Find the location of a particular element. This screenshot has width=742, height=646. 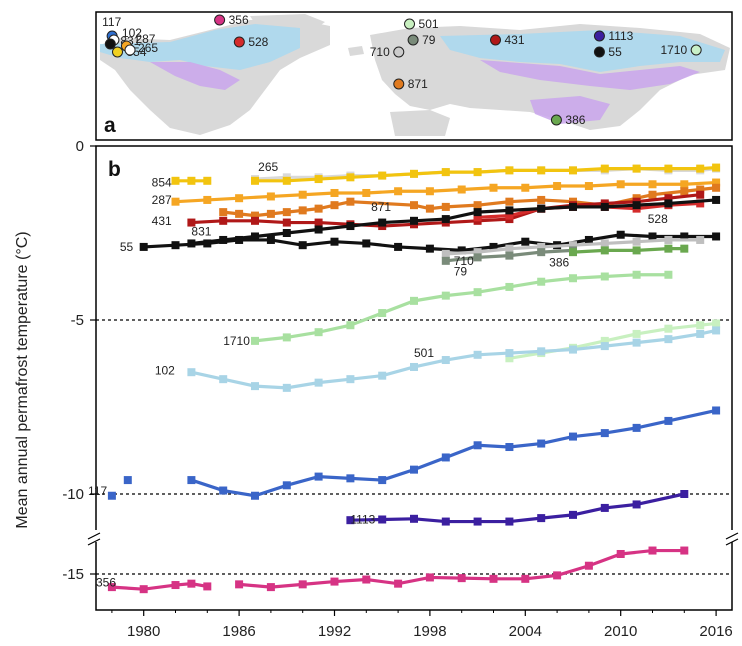

site-marker-831: 831 is located at coordinates (122, 42).